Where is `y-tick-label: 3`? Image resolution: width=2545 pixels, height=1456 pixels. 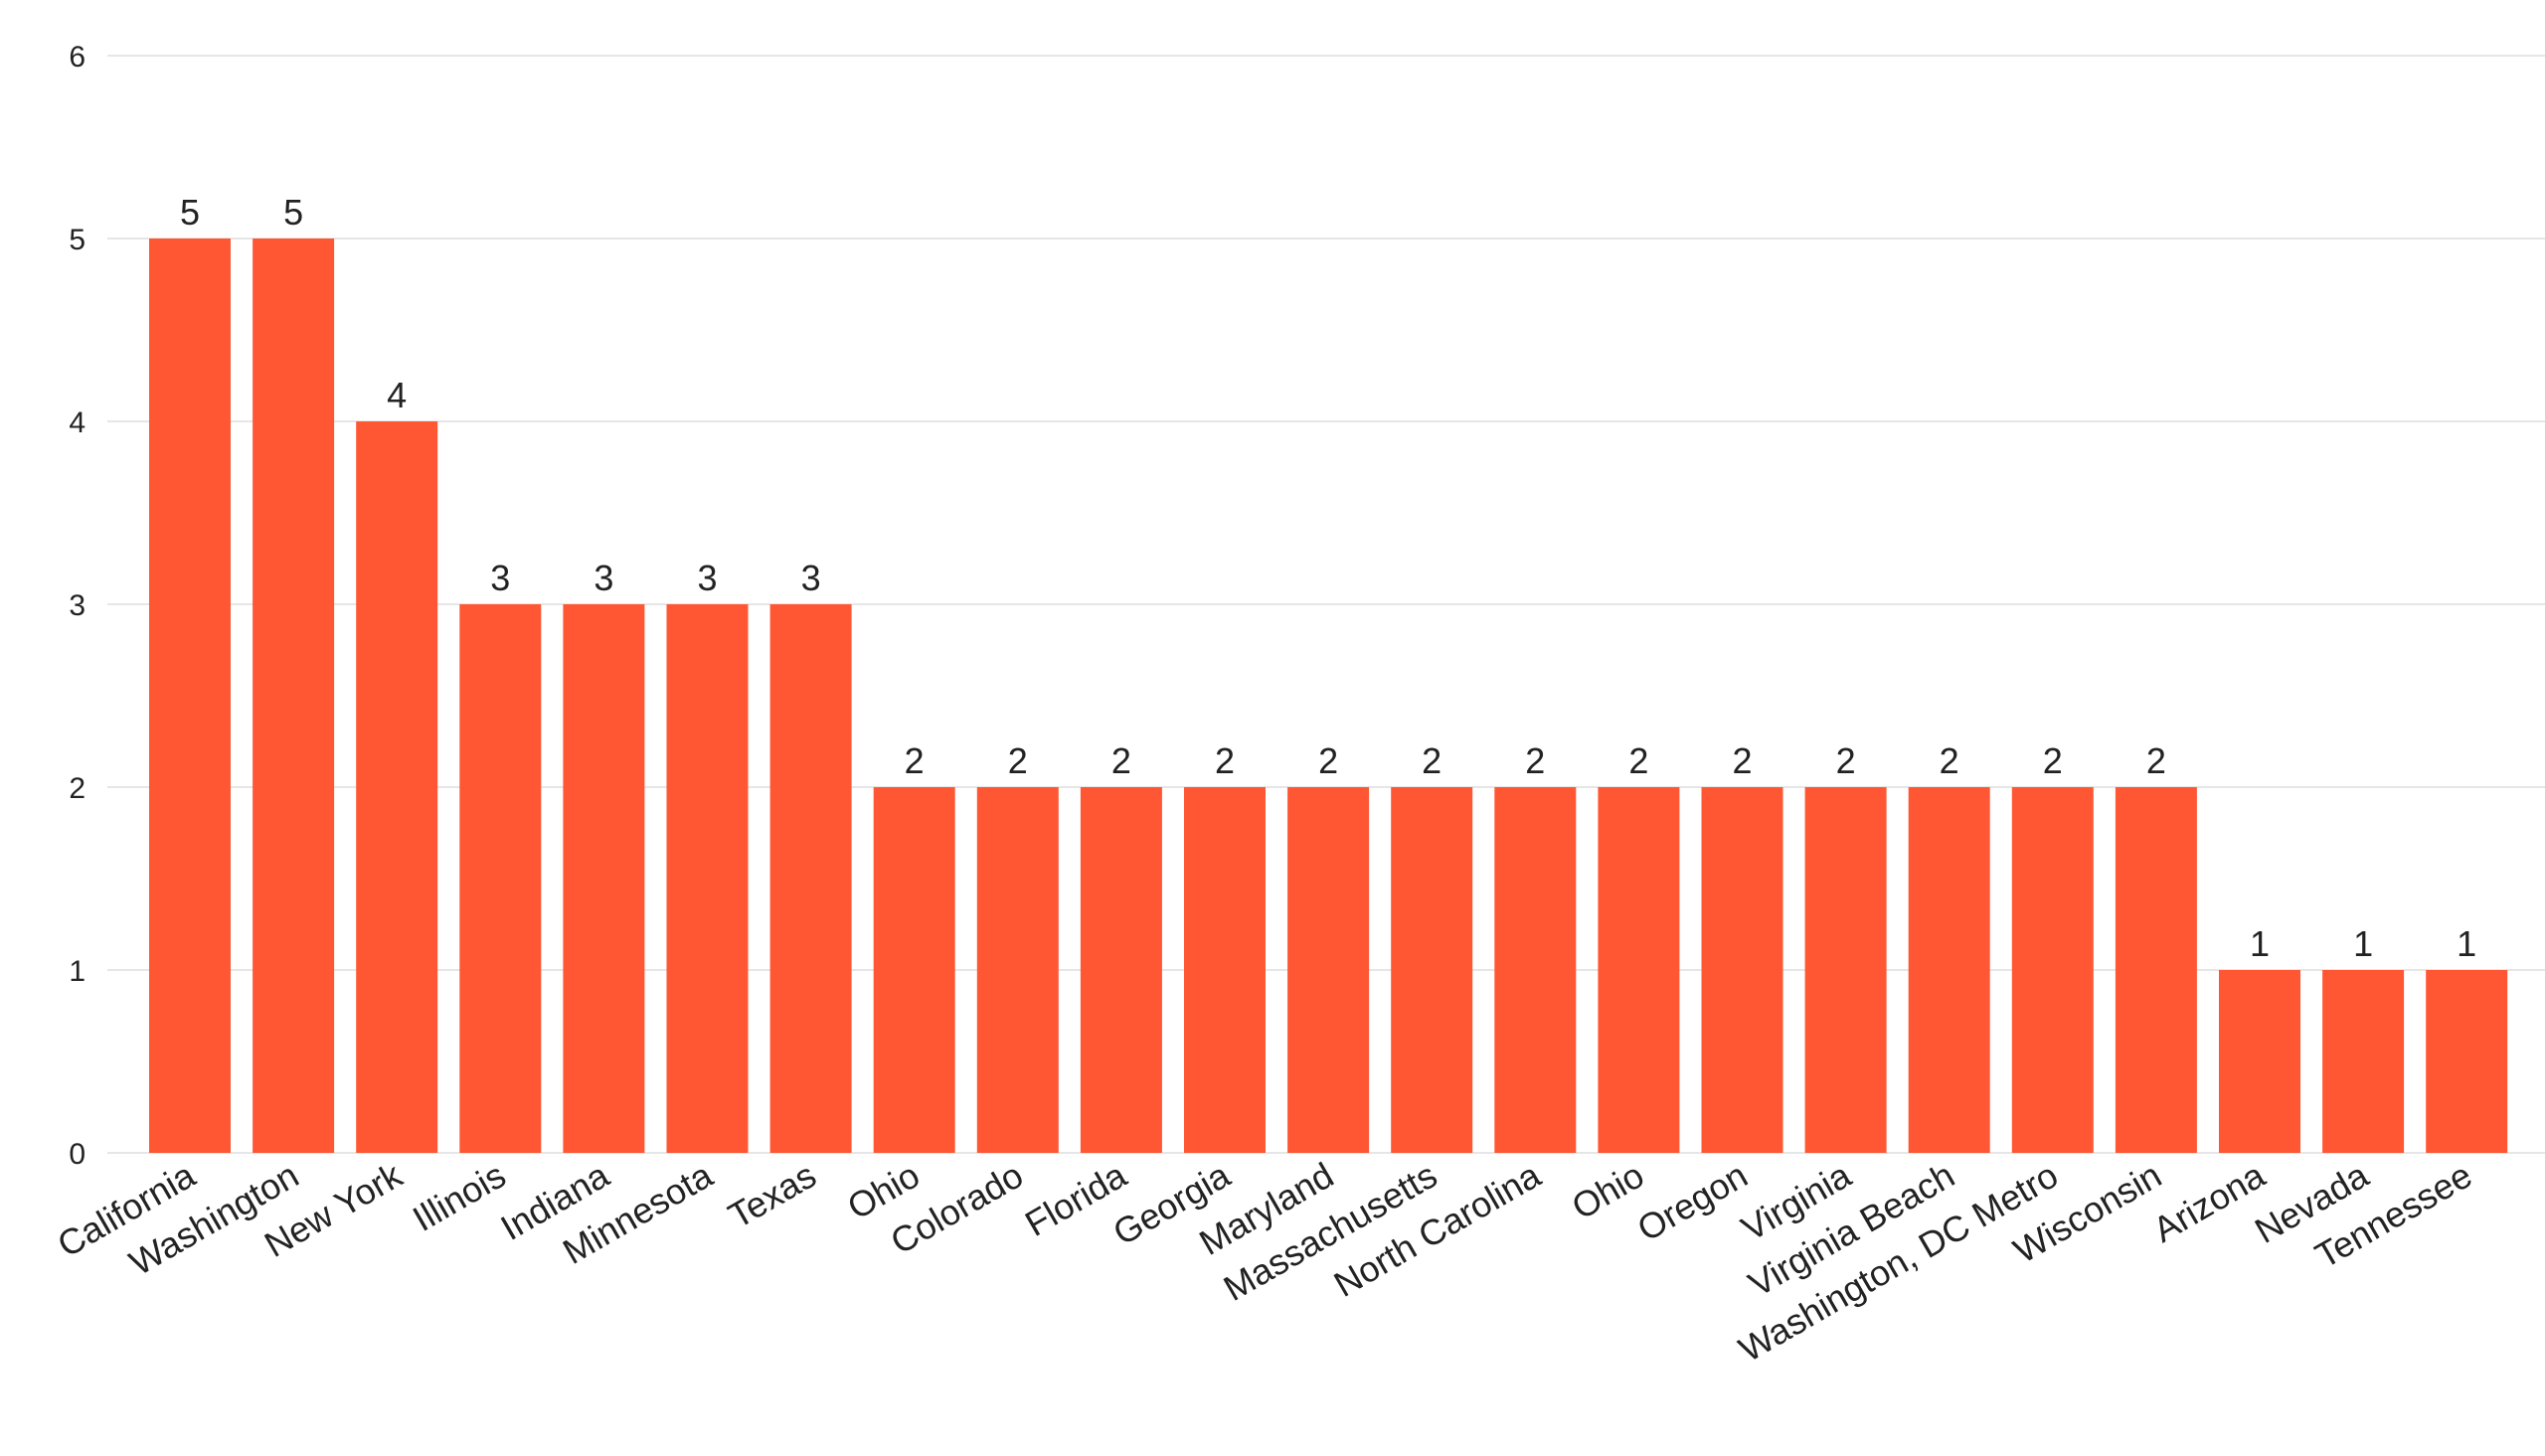
y-tick-label: 3 is located at coordinates (77, 605).